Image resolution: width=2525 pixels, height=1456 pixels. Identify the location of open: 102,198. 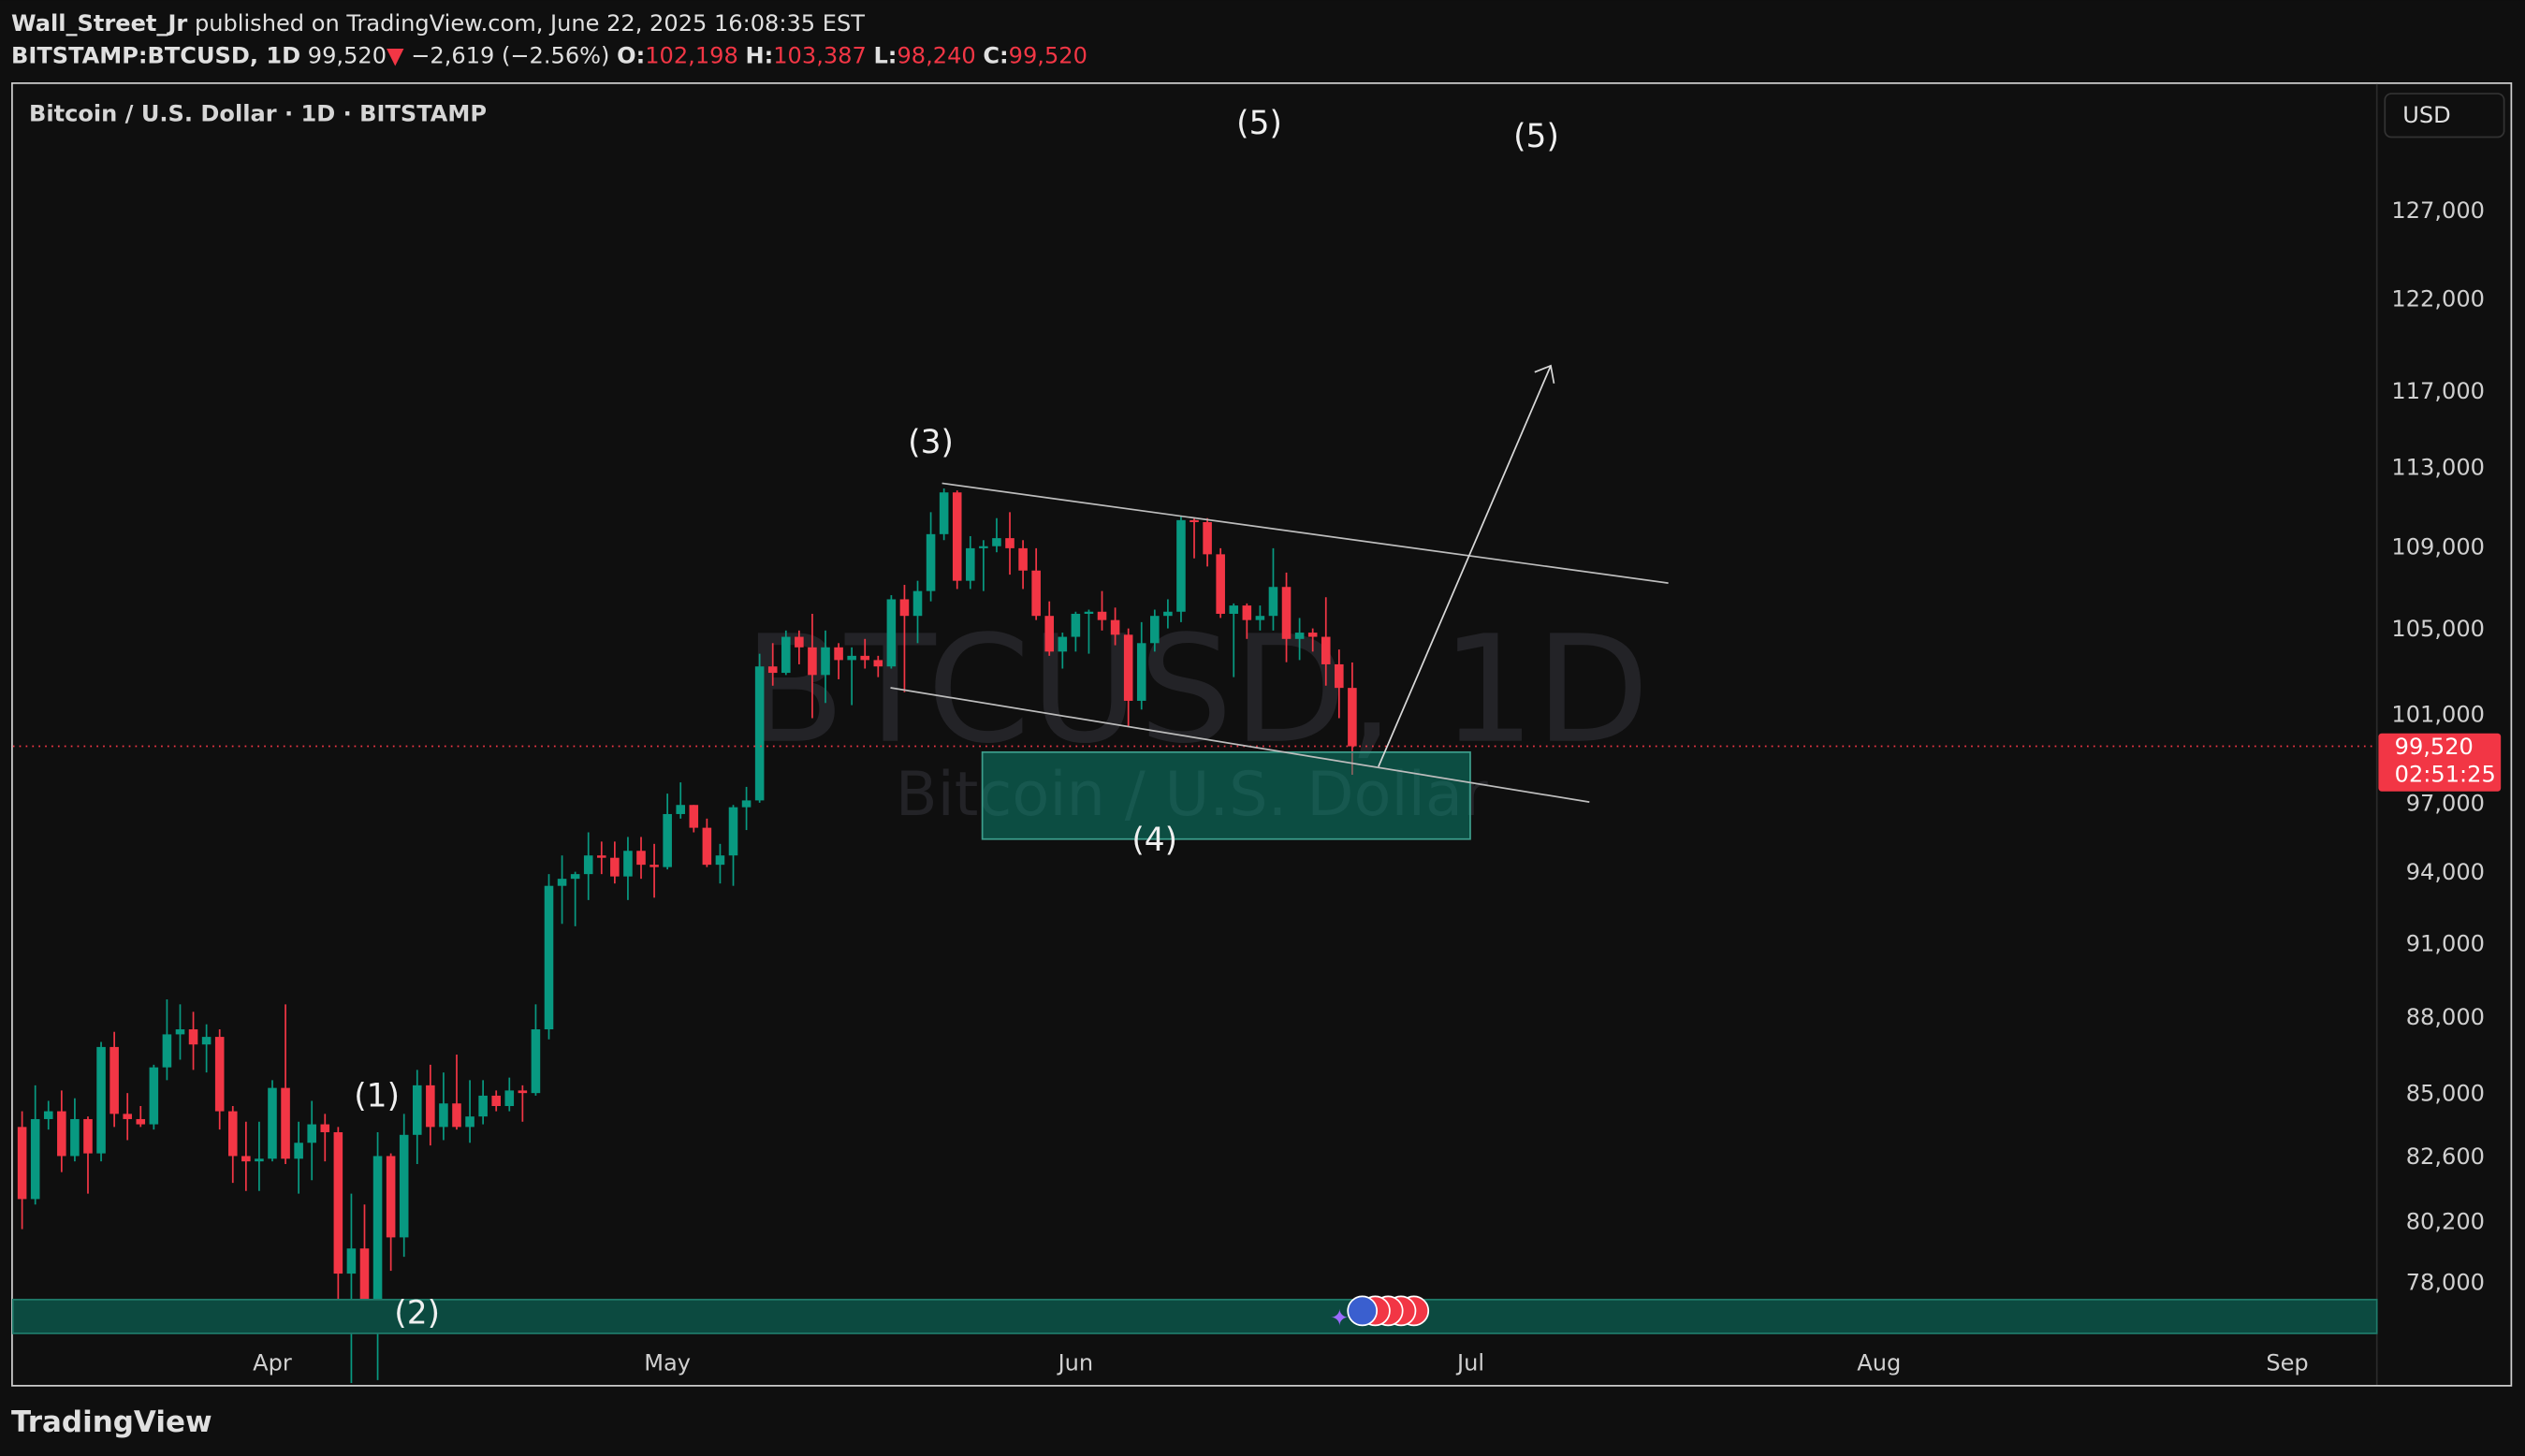
(692, 55).